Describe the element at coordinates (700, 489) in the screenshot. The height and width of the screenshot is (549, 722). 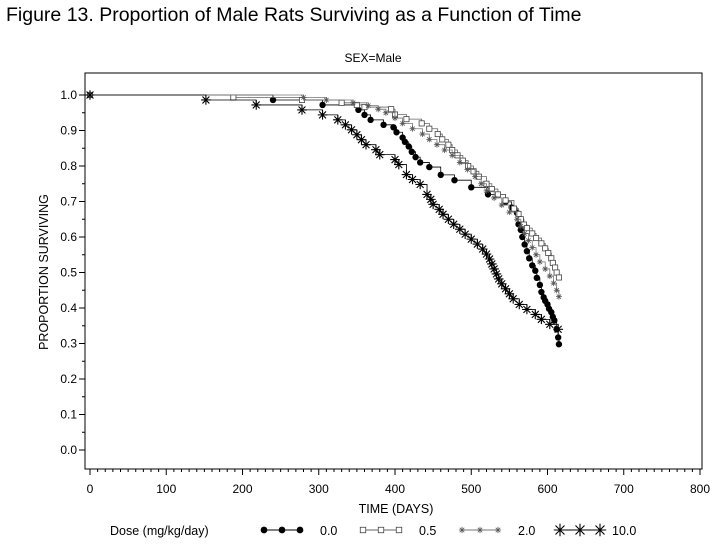
I see `x-tick-label: 800` at that location.